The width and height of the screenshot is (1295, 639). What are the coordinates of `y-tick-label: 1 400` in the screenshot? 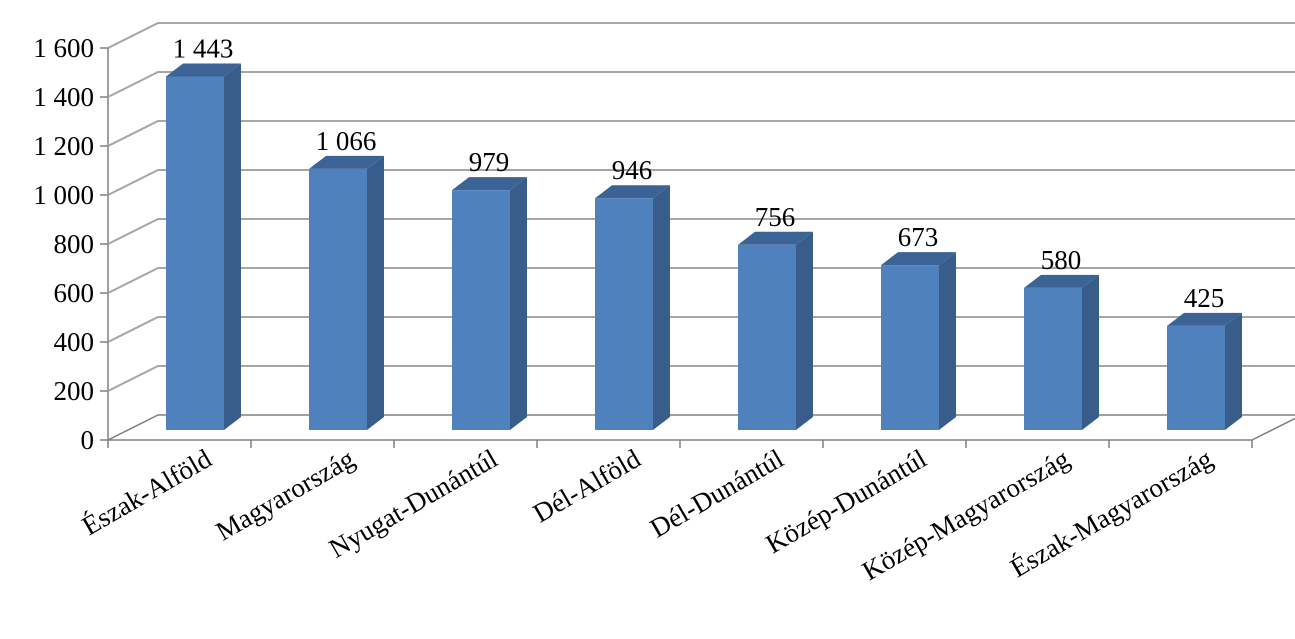 It's located at (63, 97).